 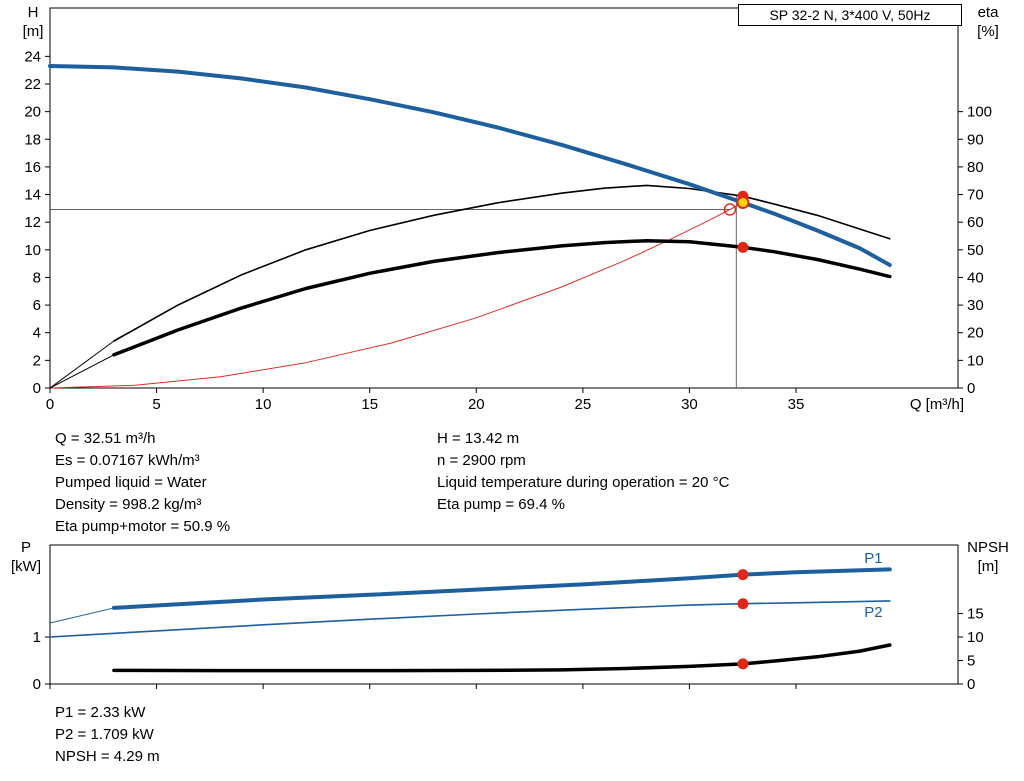 I want to click on npsh-axis-label-line2: [m], so click(x=988, y=566).